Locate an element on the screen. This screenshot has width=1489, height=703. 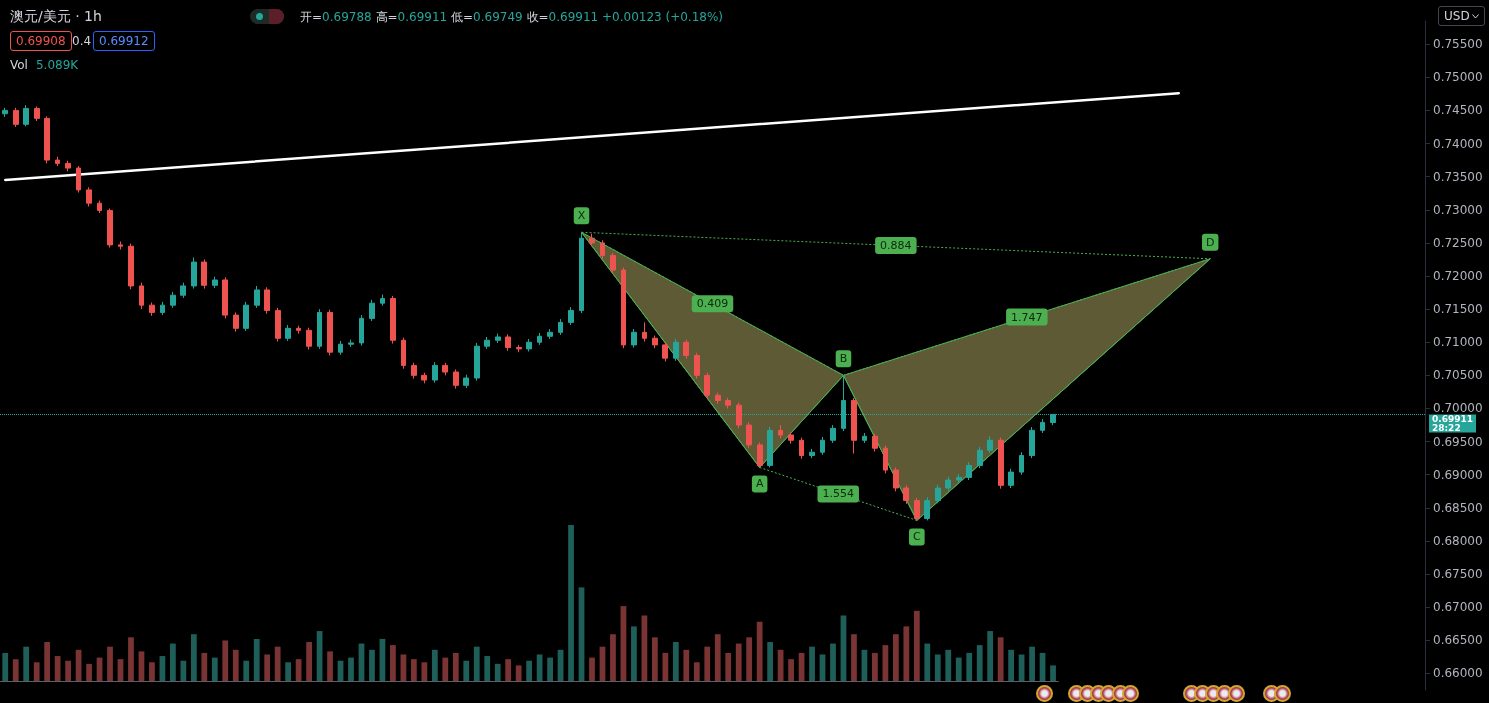
text: USD is located at coordinates (1457, 16).